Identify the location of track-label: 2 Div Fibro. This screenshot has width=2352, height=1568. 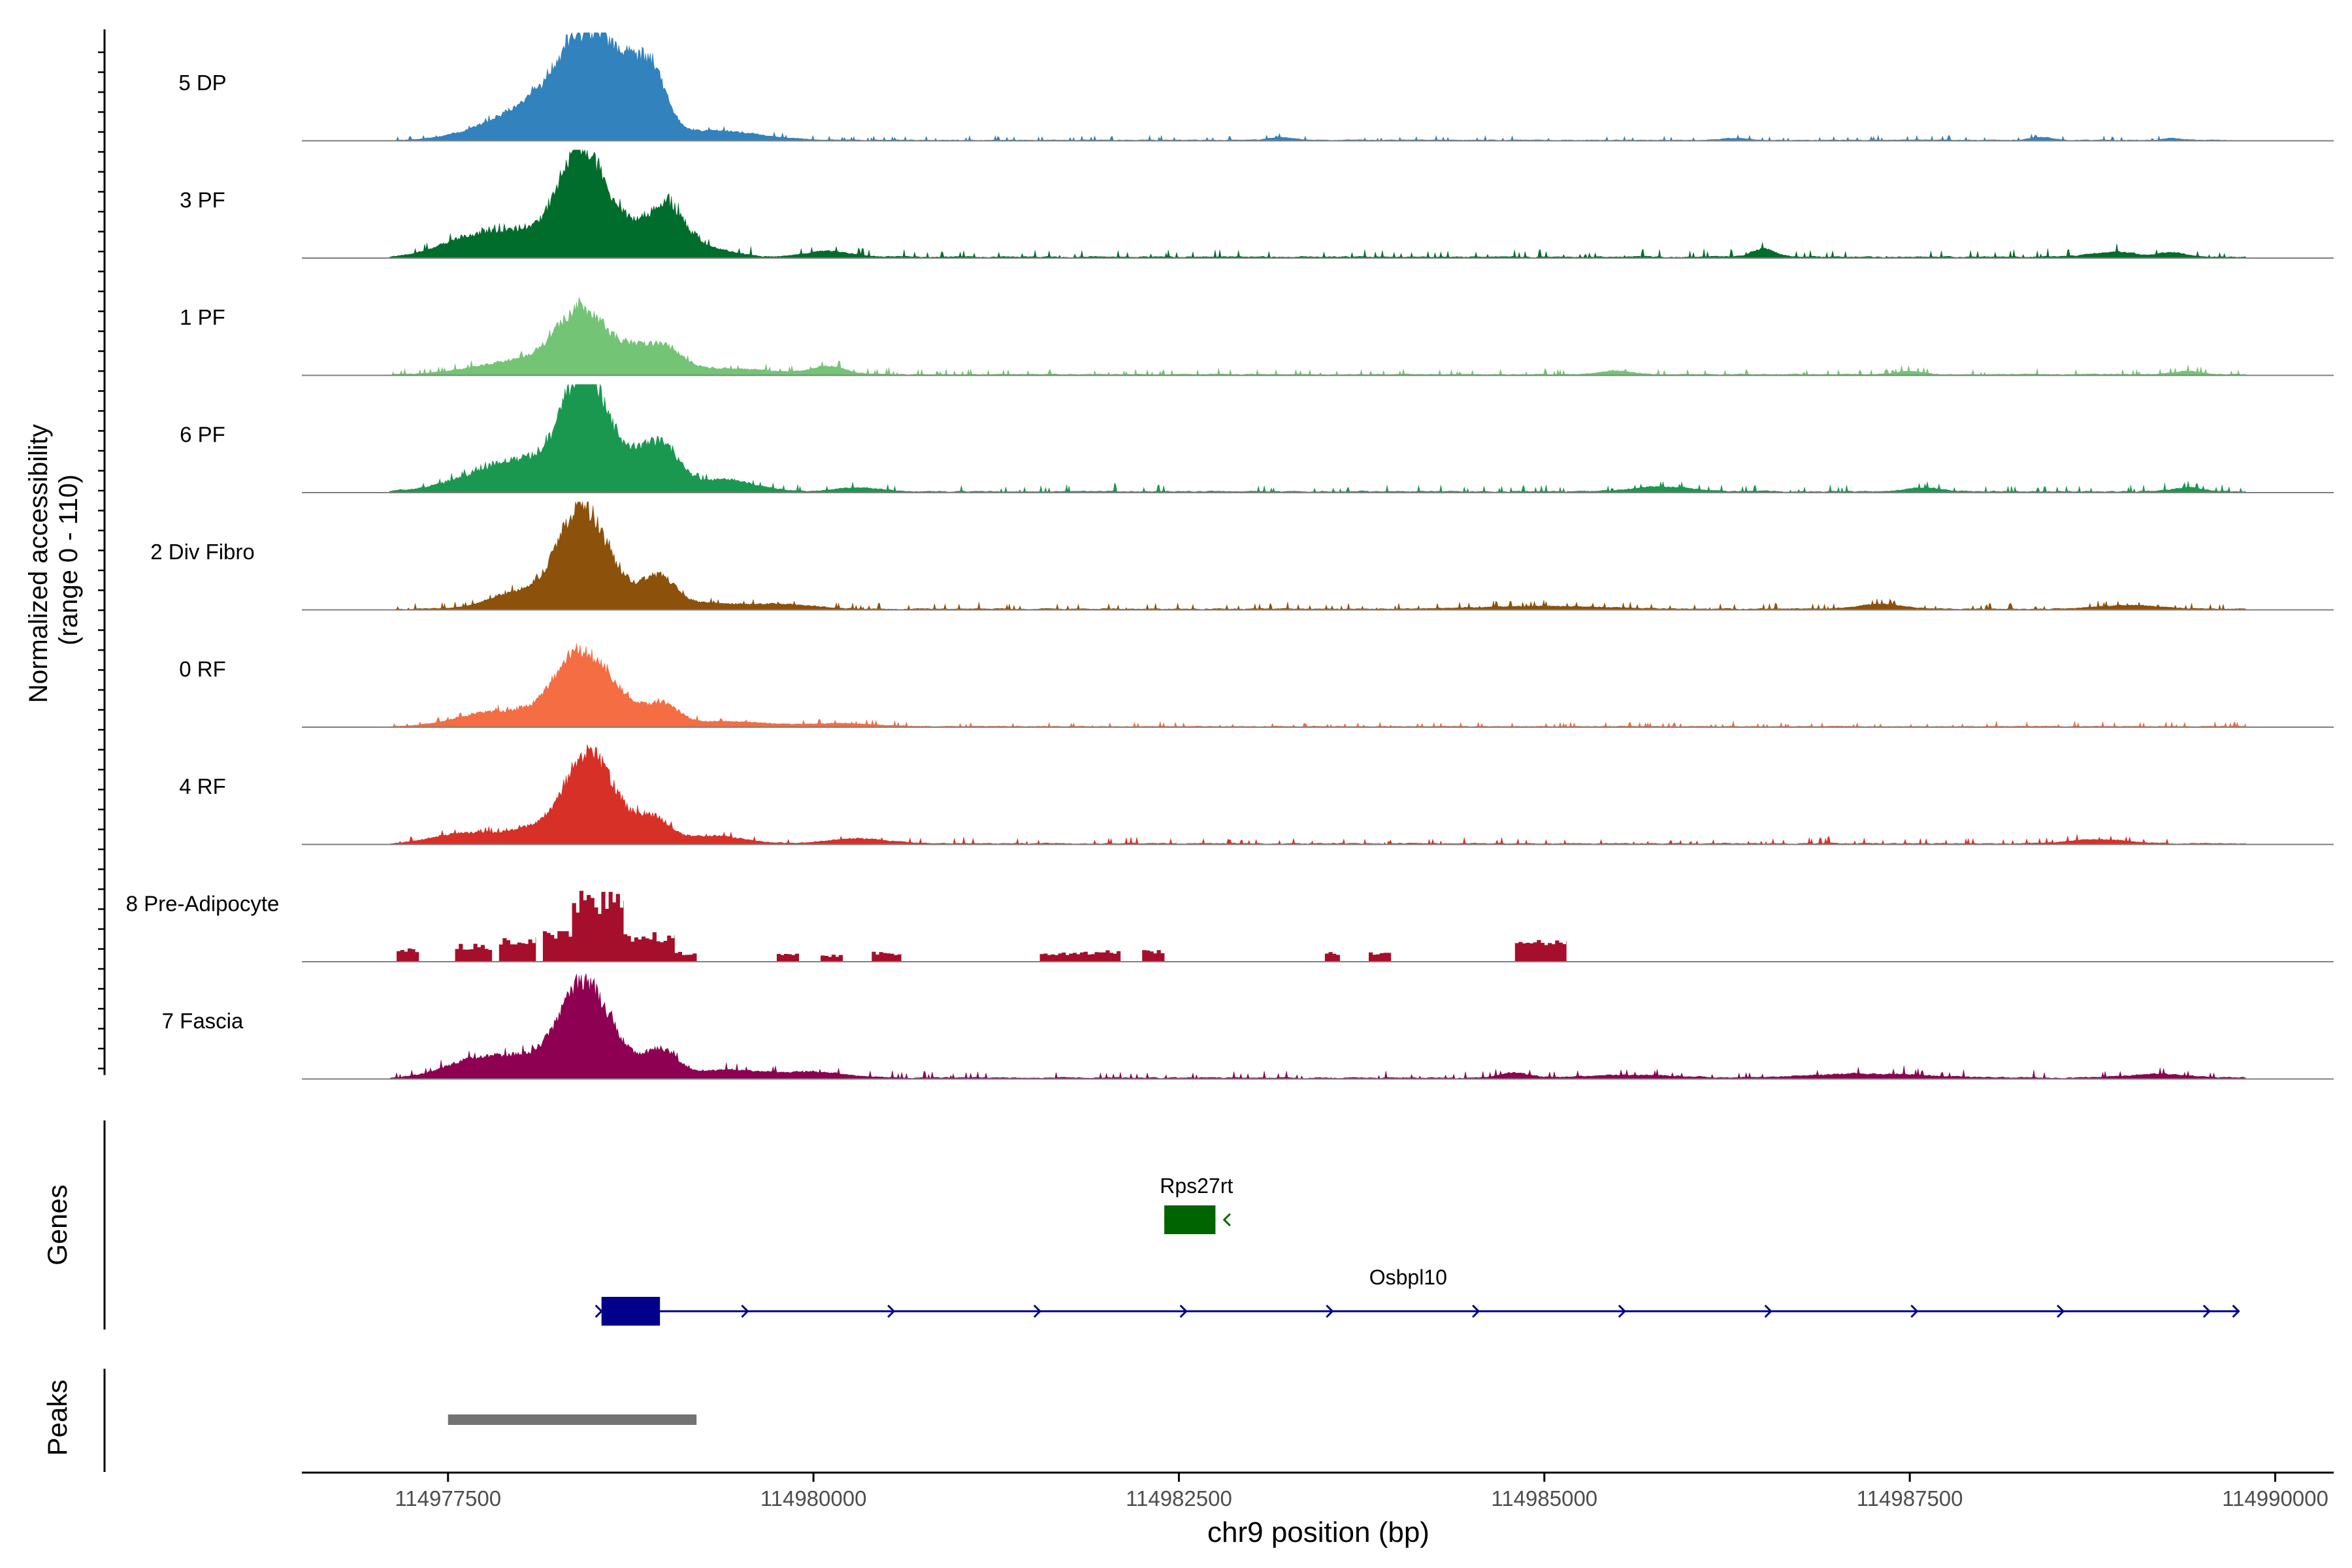
(202, 552).